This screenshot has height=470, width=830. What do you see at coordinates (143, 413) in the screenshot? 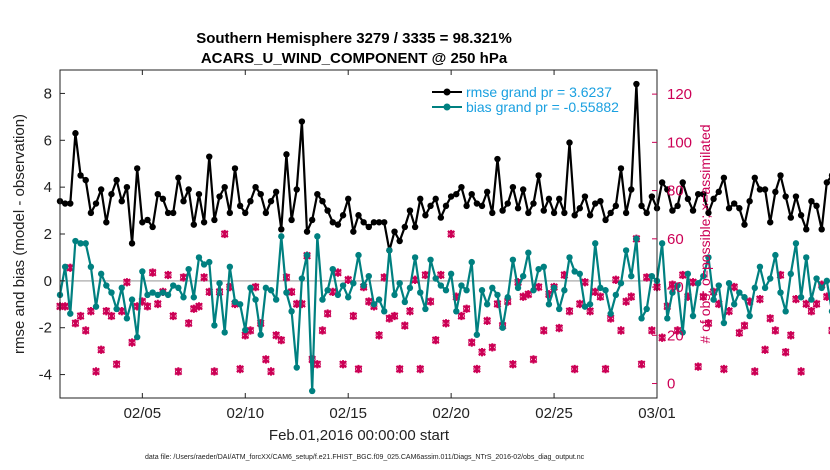
I see `x-tick-label: 02/05` at bounding box center [143, 413].